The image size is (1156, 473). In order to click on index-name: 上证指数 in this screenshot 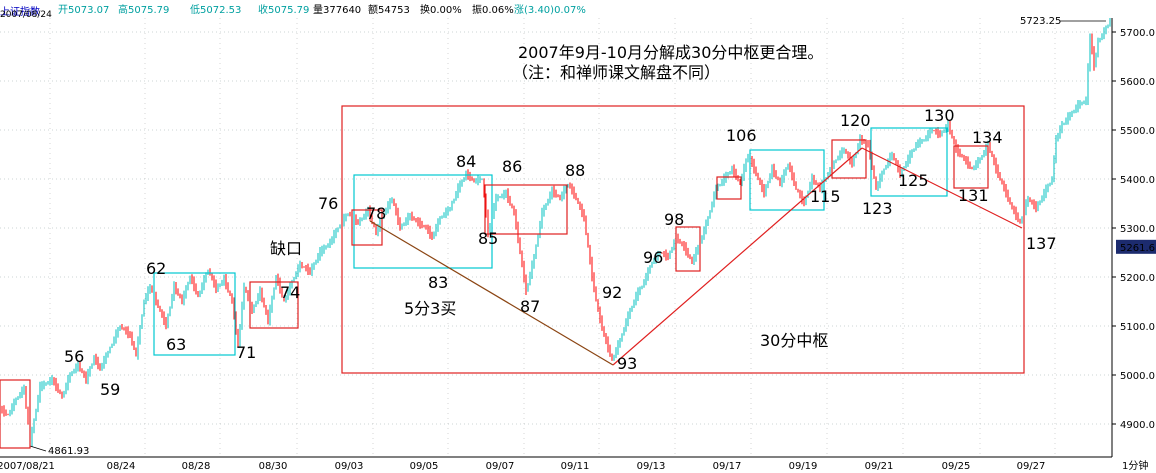, I will do `click(20, 12)`.